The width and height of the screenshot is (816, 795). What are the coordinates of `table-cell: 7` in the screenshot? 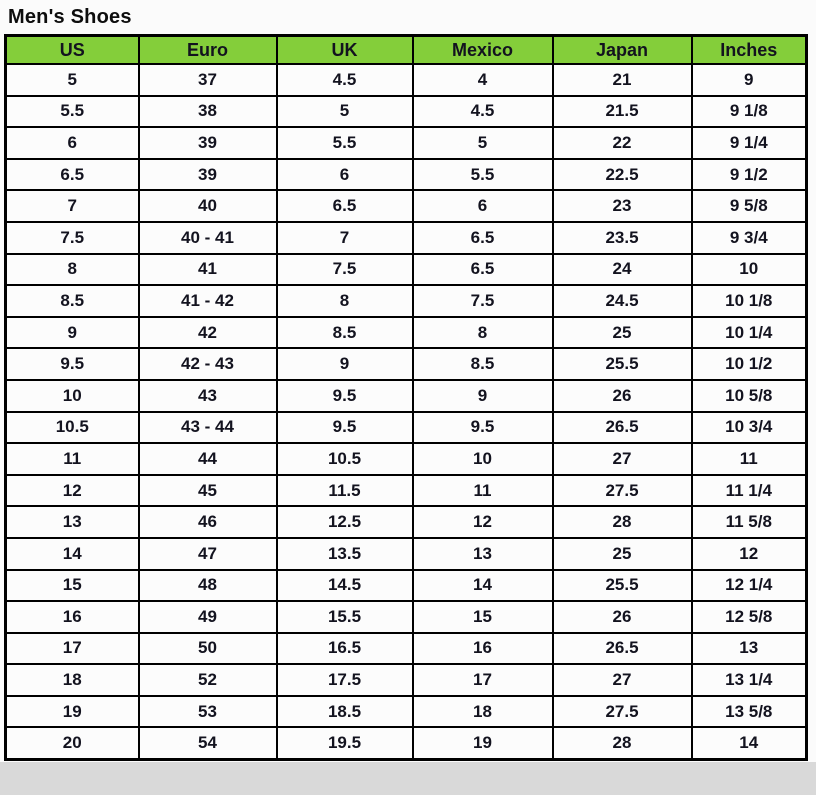 It's located at (72, 206).